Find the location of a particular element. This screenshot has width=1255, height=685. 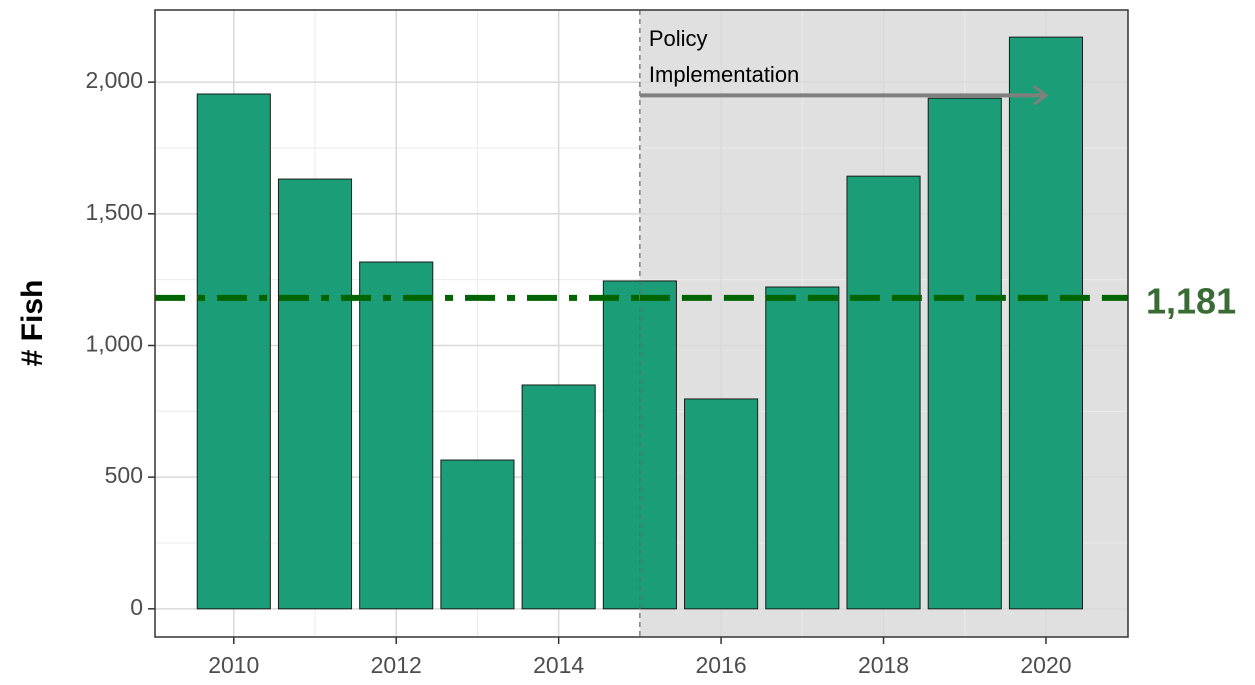

x-tick-label: 2020 is located at coordinates (1045, 665).